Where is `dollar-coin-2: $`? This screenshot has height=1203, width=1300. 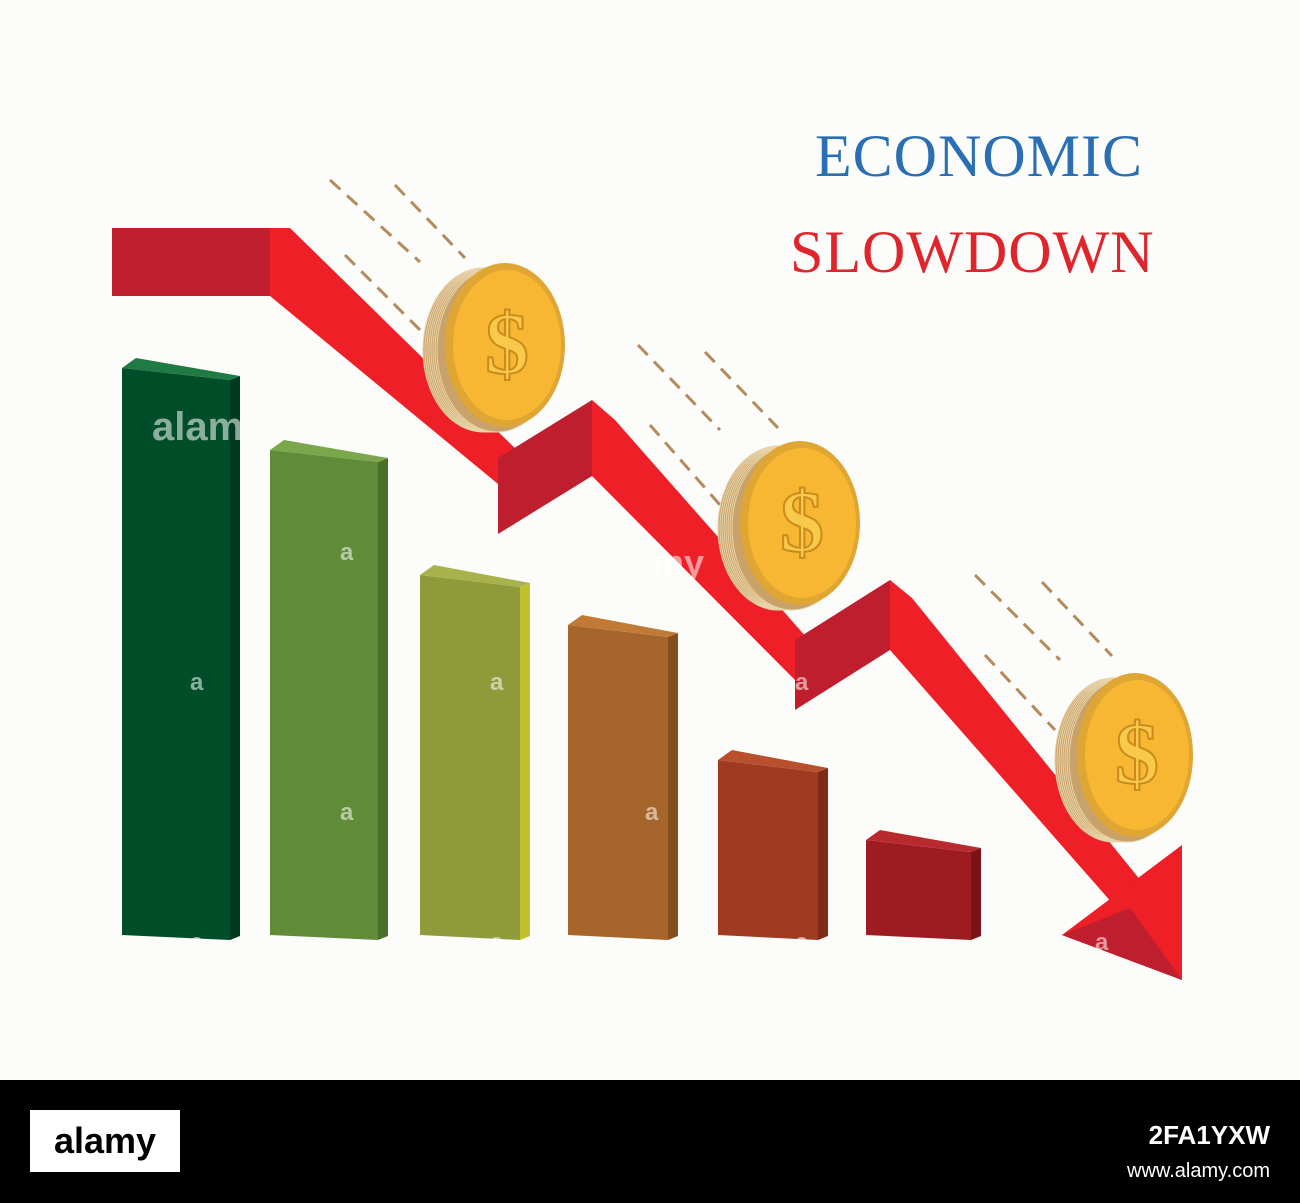
dollar-coin-2: $ is located at coordinates (788, 526).